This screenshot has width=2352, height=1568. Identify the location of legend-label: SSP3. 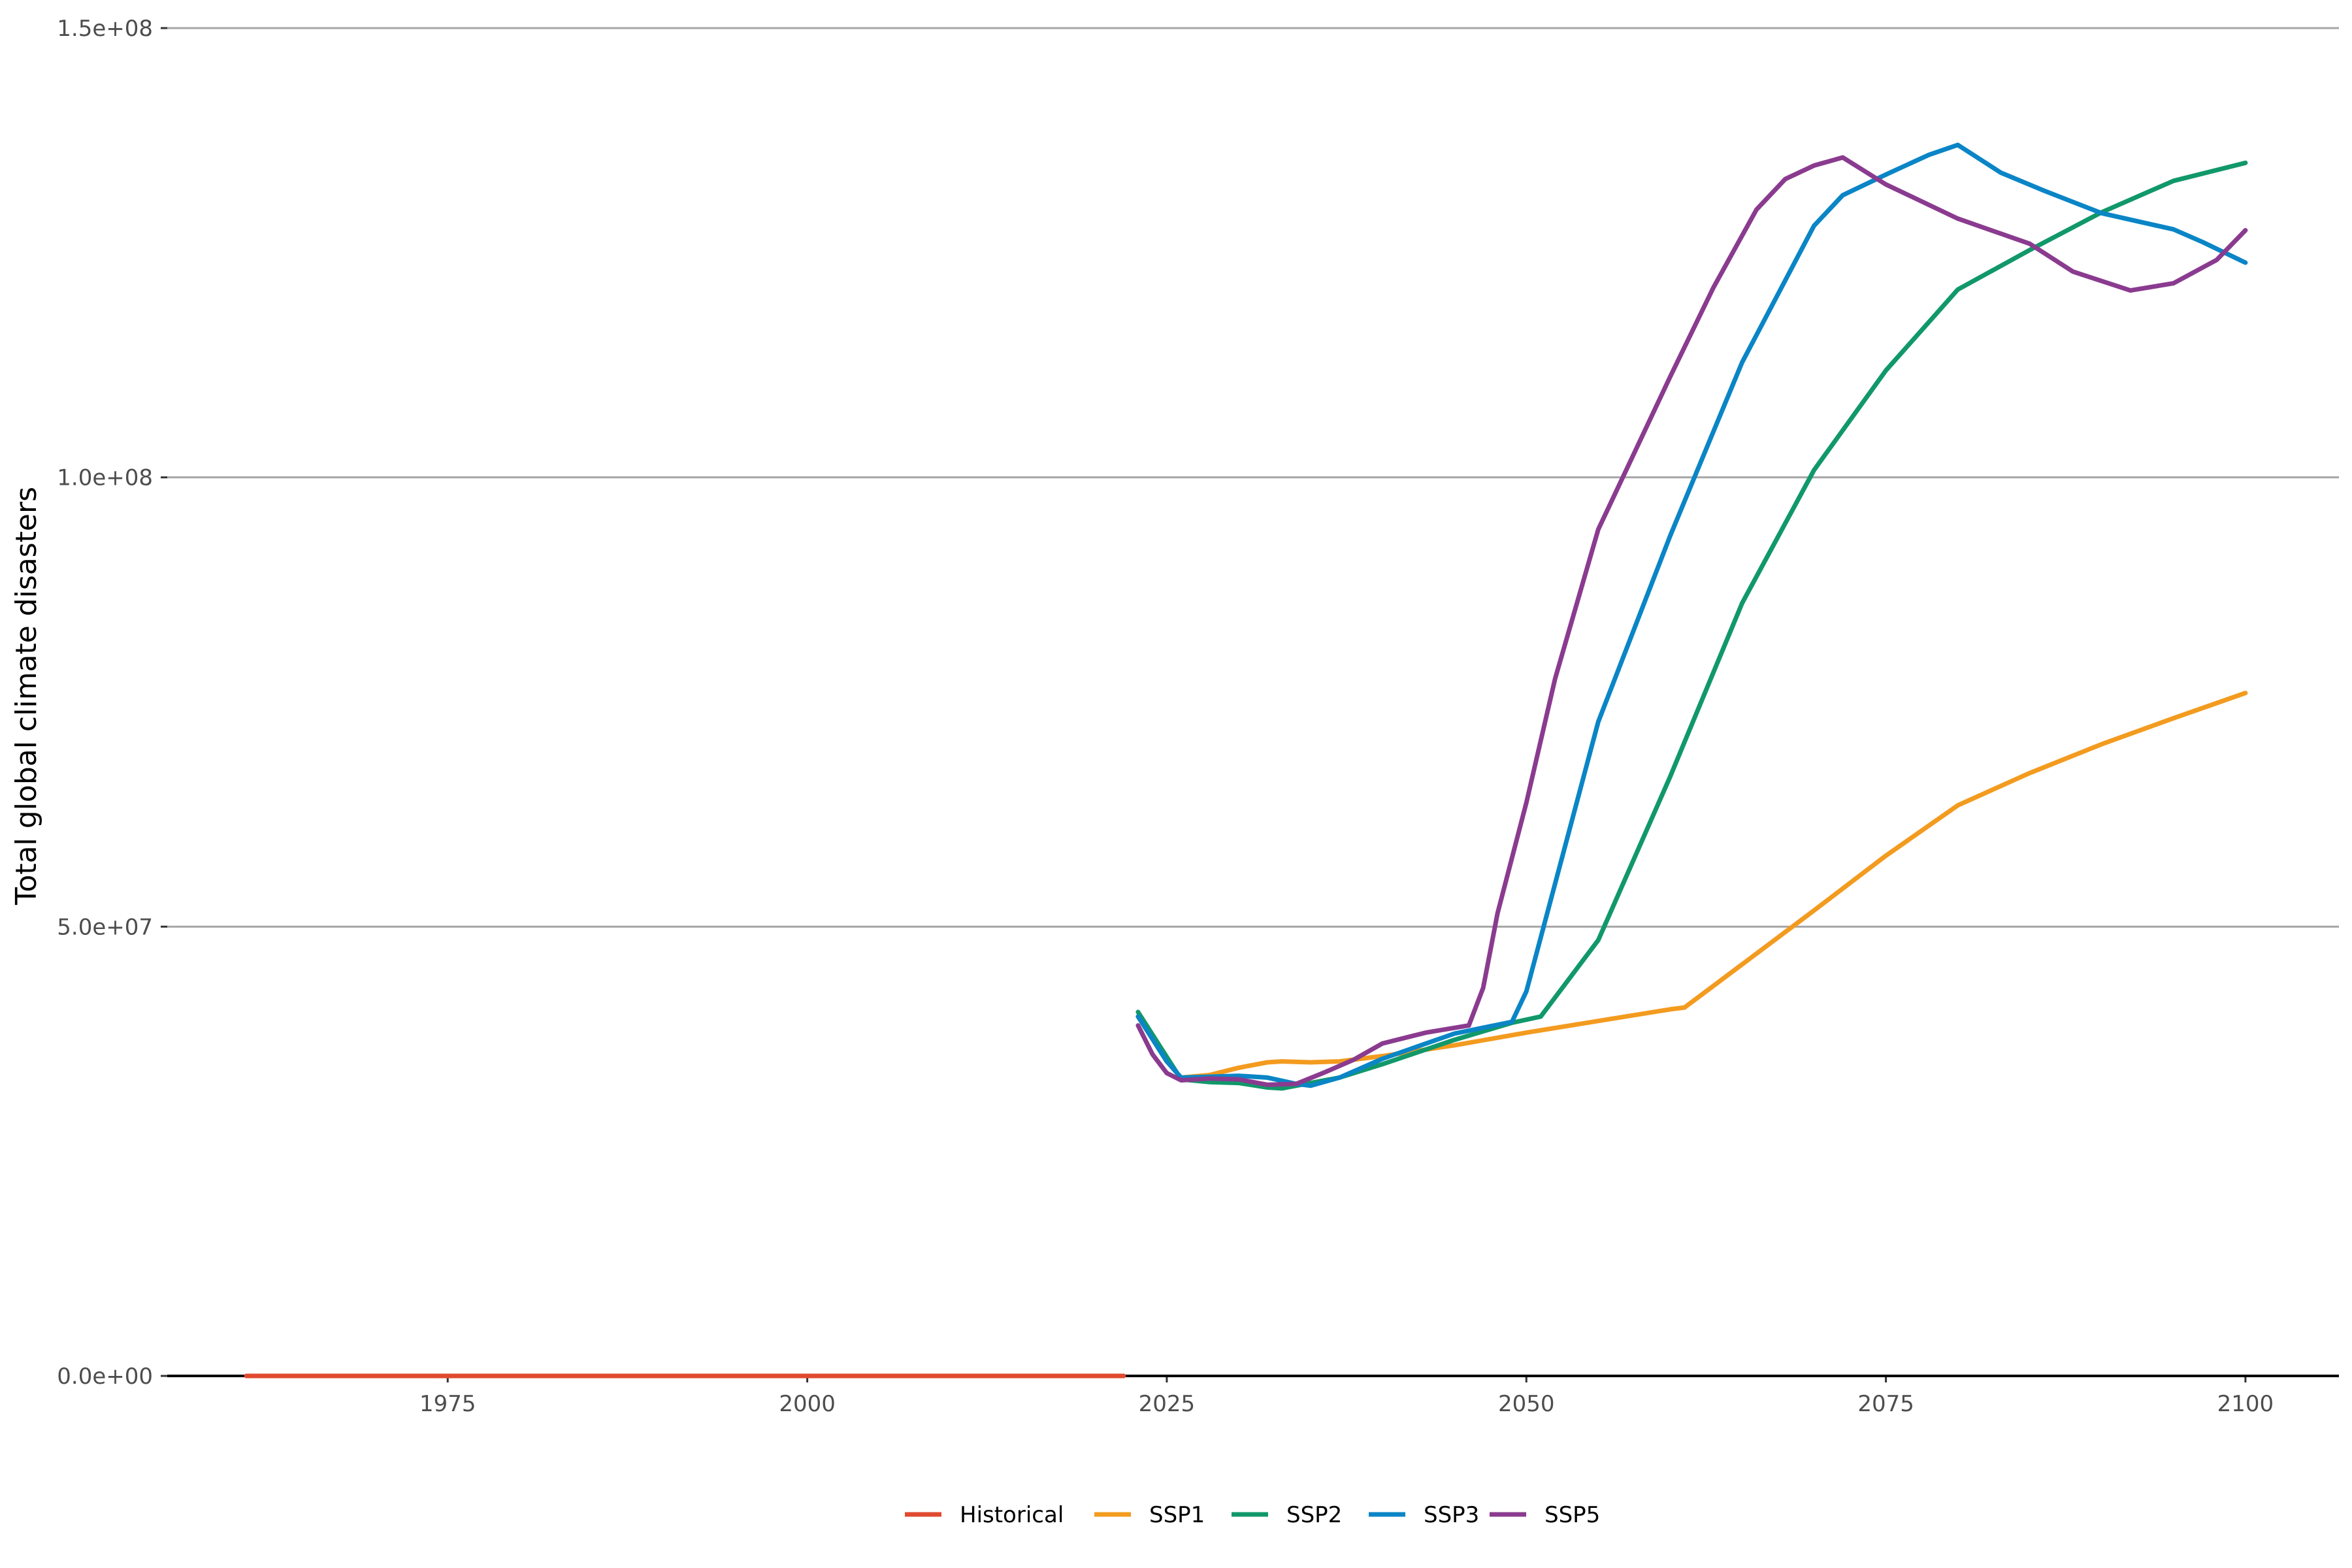
(1451, 1515).